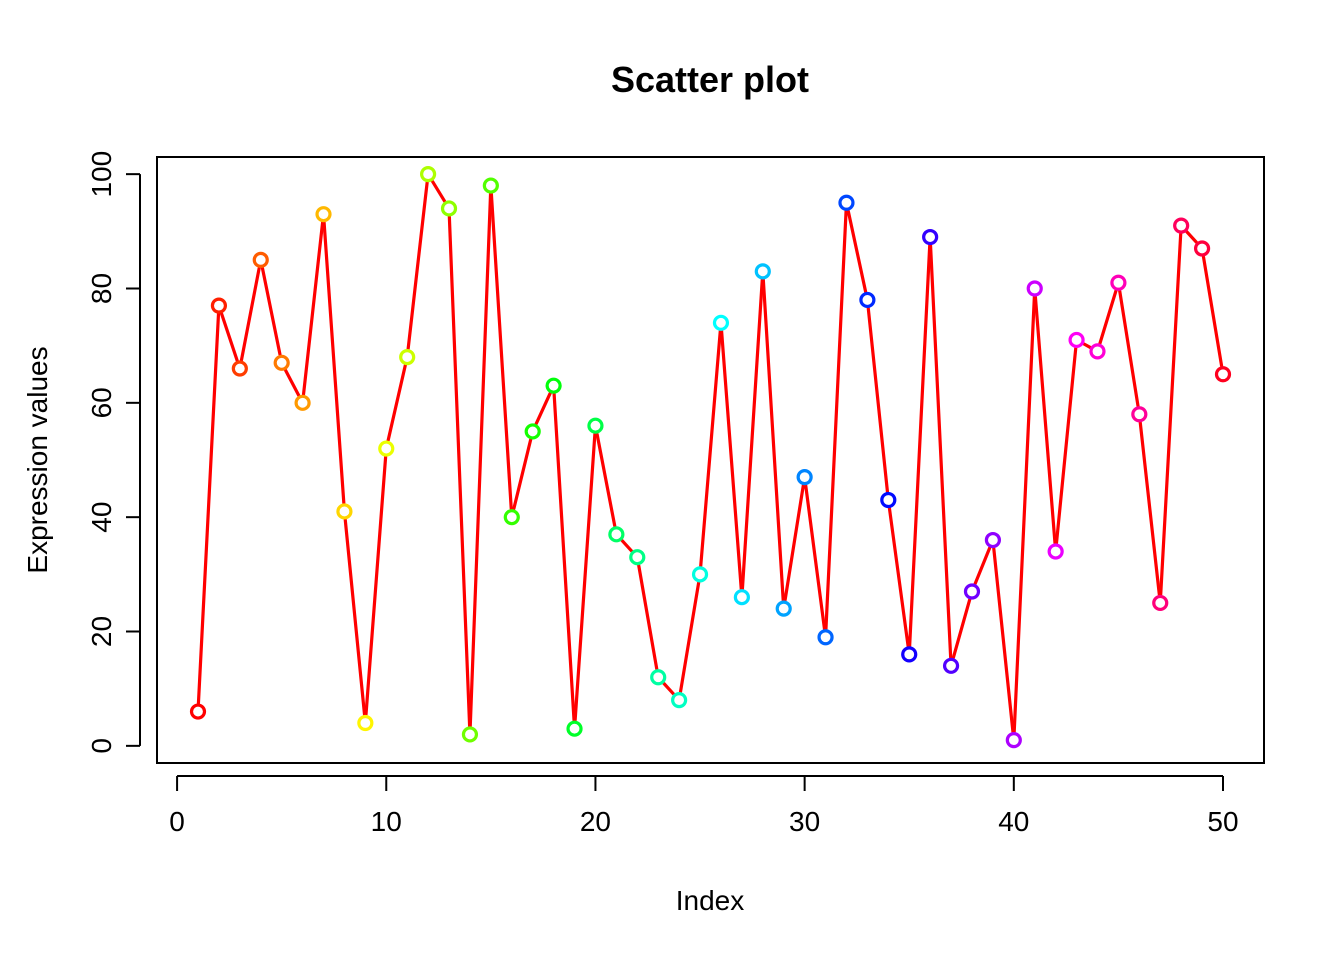 The width and height of the screenshot is (1344, 960). Describe the element at coordinates (710, 900) in the screenshot. I see `x-axis-label: Index` at that location.